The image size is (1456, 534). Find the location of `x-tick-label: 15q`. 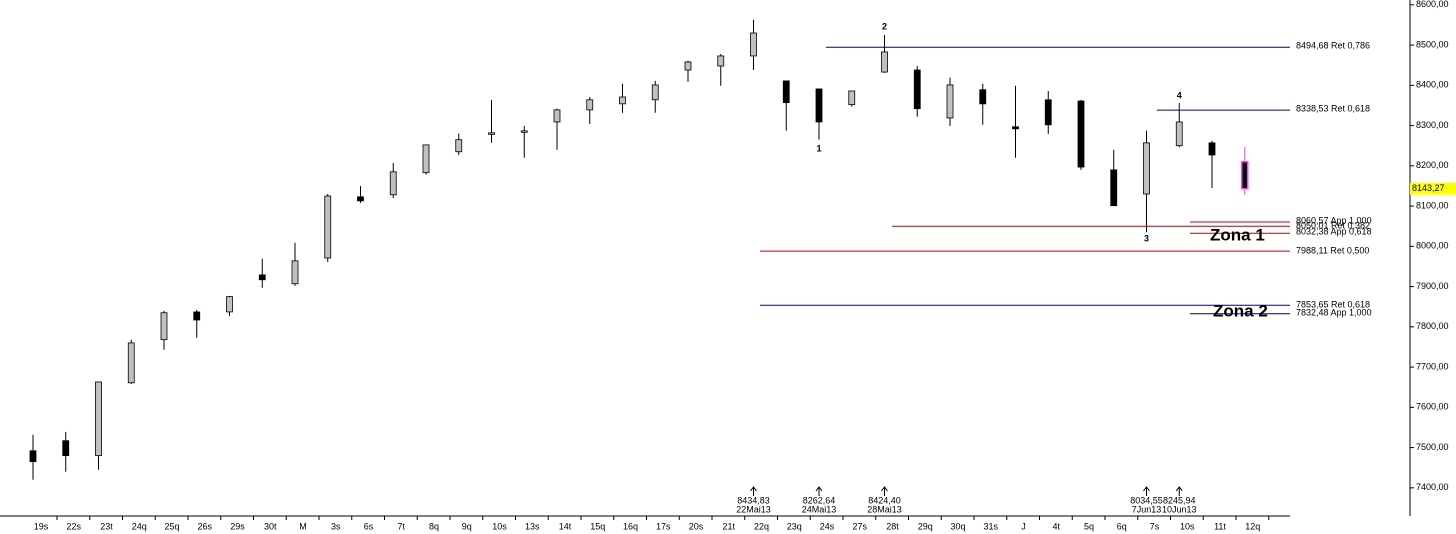

x-tick-label: 15q is located at coordinates (597, 526).